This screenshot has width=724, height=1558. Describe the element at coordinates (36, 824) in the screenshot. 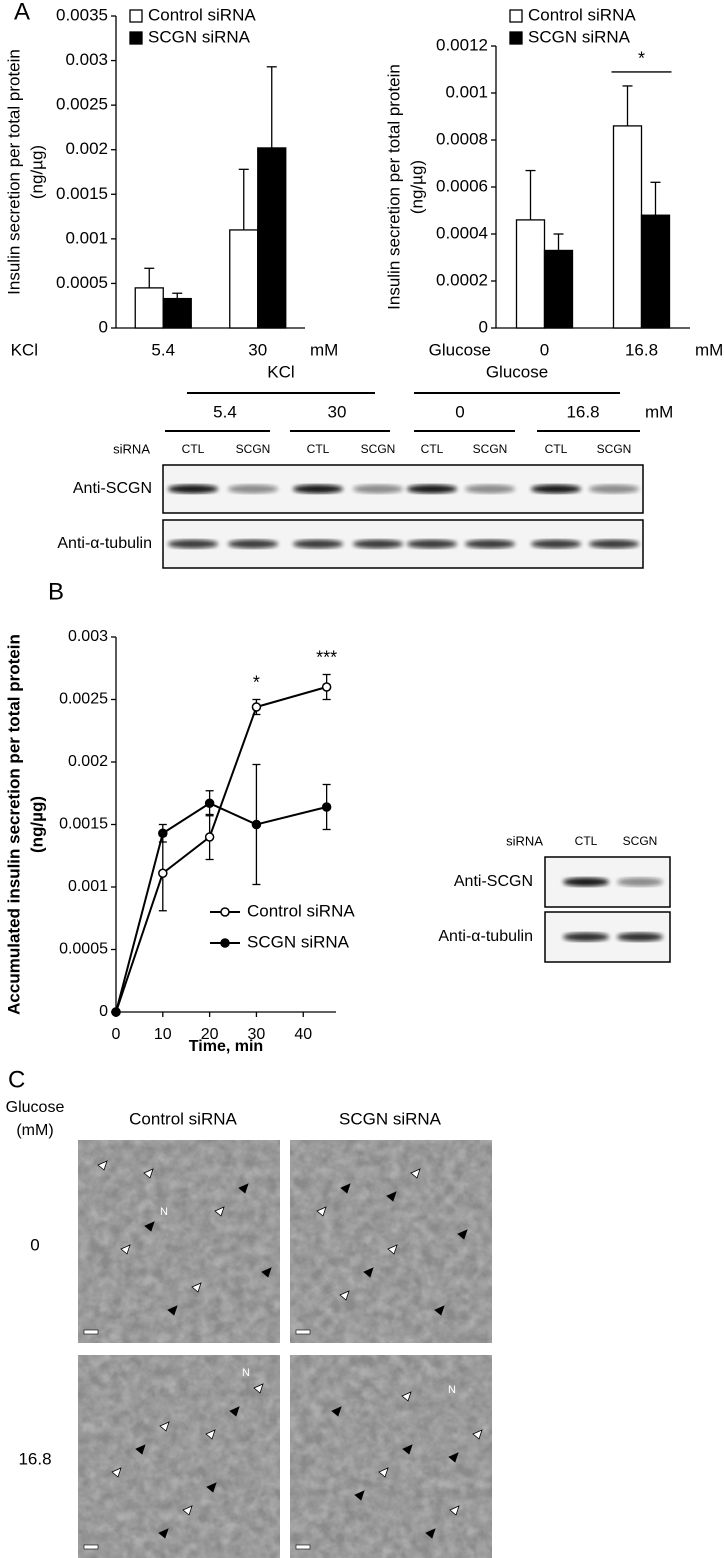

I see `y-axis-label: (ng/µg)` at that location.